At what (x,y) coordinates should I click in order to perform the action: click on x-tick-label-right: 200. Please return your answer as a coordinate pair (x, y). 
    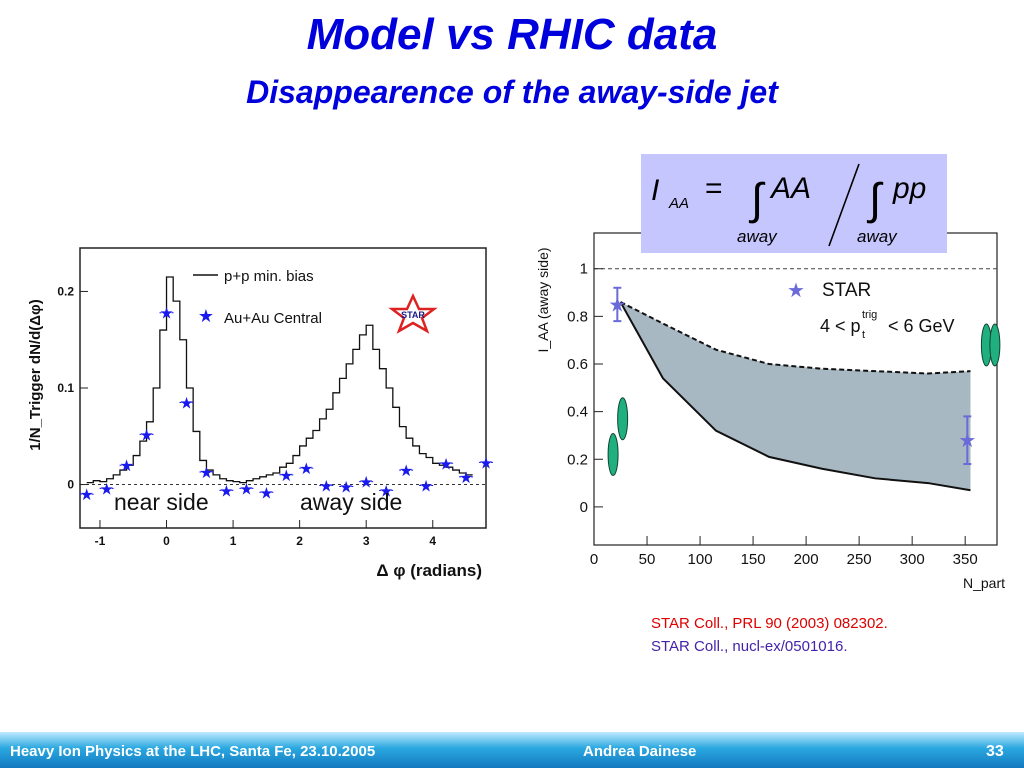
    Looking at the image, I should click on (806, 559).